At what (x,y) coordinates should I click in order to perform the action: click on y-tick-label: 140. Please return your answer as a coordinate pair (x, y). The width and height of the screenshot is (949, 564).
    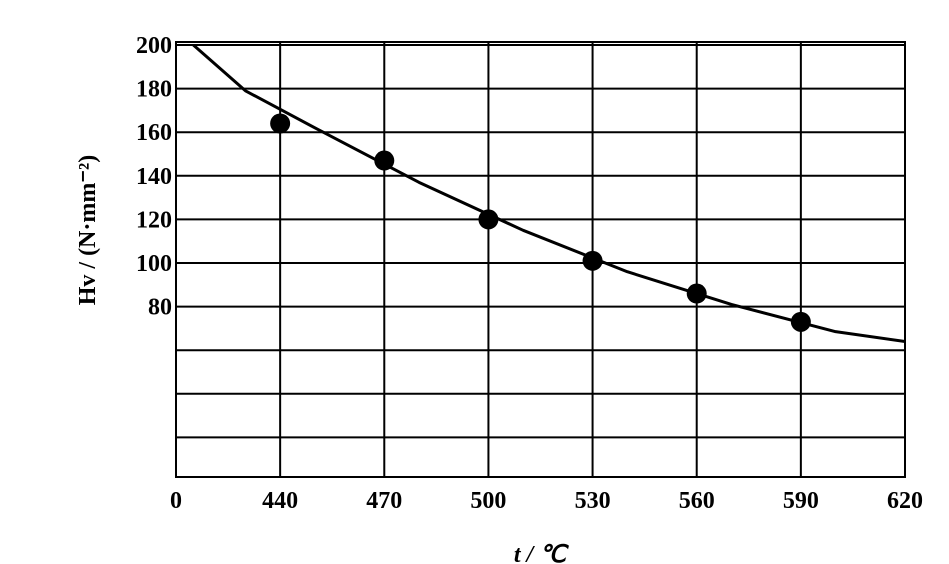
    Looking at the image, I should click on (154, 177).